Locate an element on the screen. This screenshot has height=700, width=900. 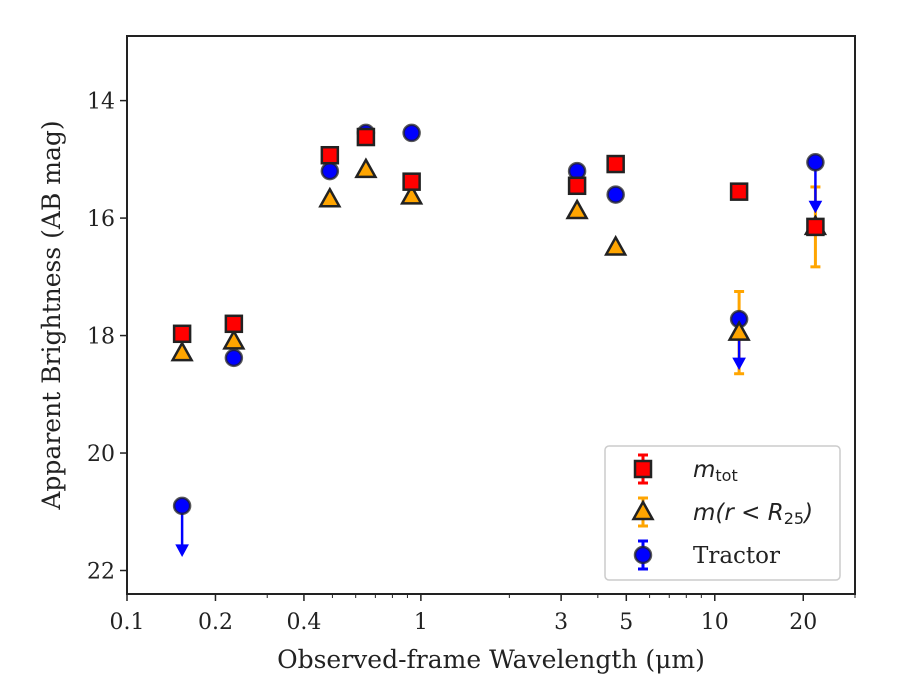
y-axis-label: Apparent Brightness (AB mag) is located at coordinates (51, 315).